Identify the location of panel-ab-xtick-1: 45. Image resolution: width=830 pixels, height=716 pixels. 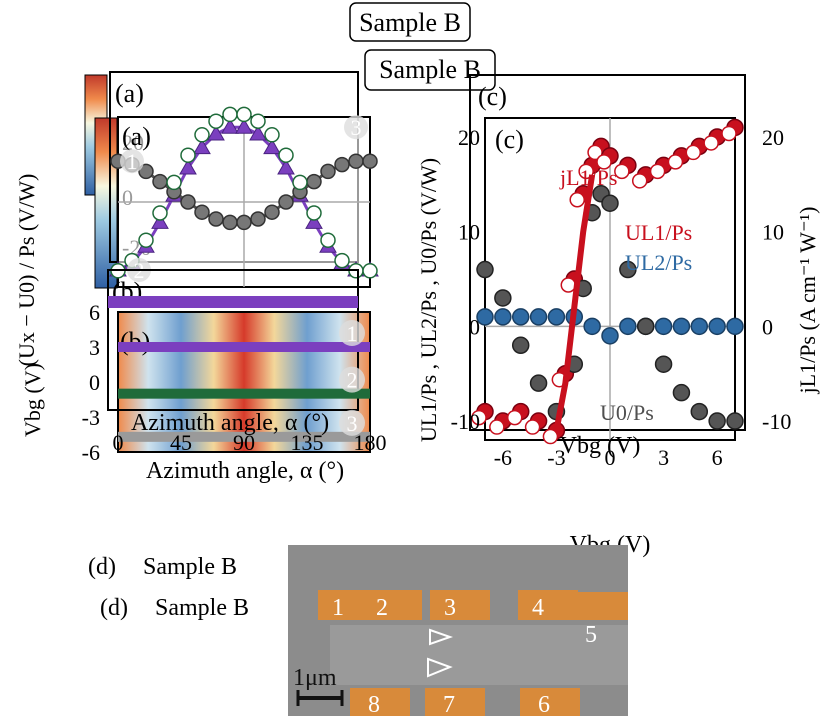
(181, 442).